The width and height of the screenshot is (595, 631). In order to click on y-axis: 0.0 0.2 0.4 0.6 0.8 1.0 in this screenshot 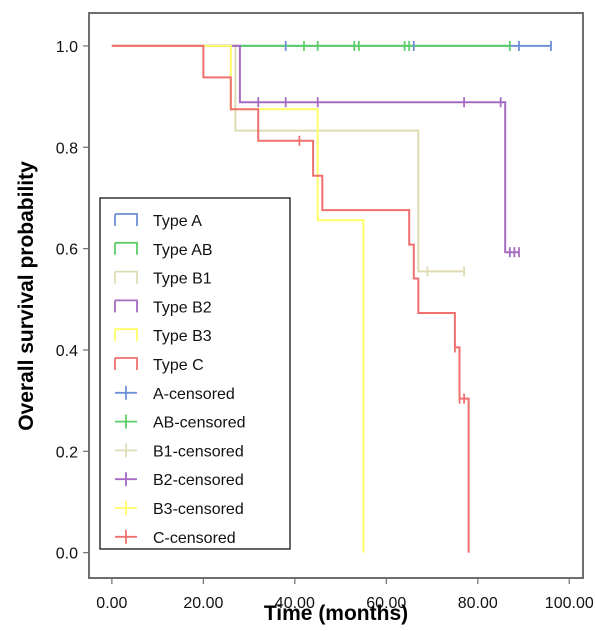, I will do `click(72, 301)`.